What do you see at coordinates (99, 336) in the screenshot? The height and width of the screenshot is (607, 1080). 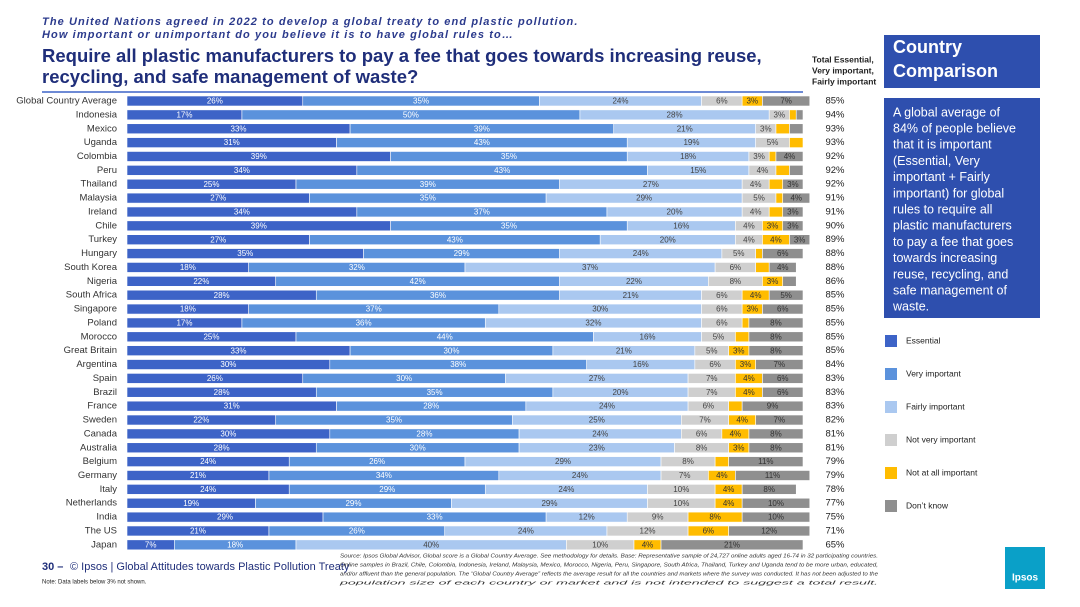 I see `category-label: Morocco` at bounding box center [99, 336].